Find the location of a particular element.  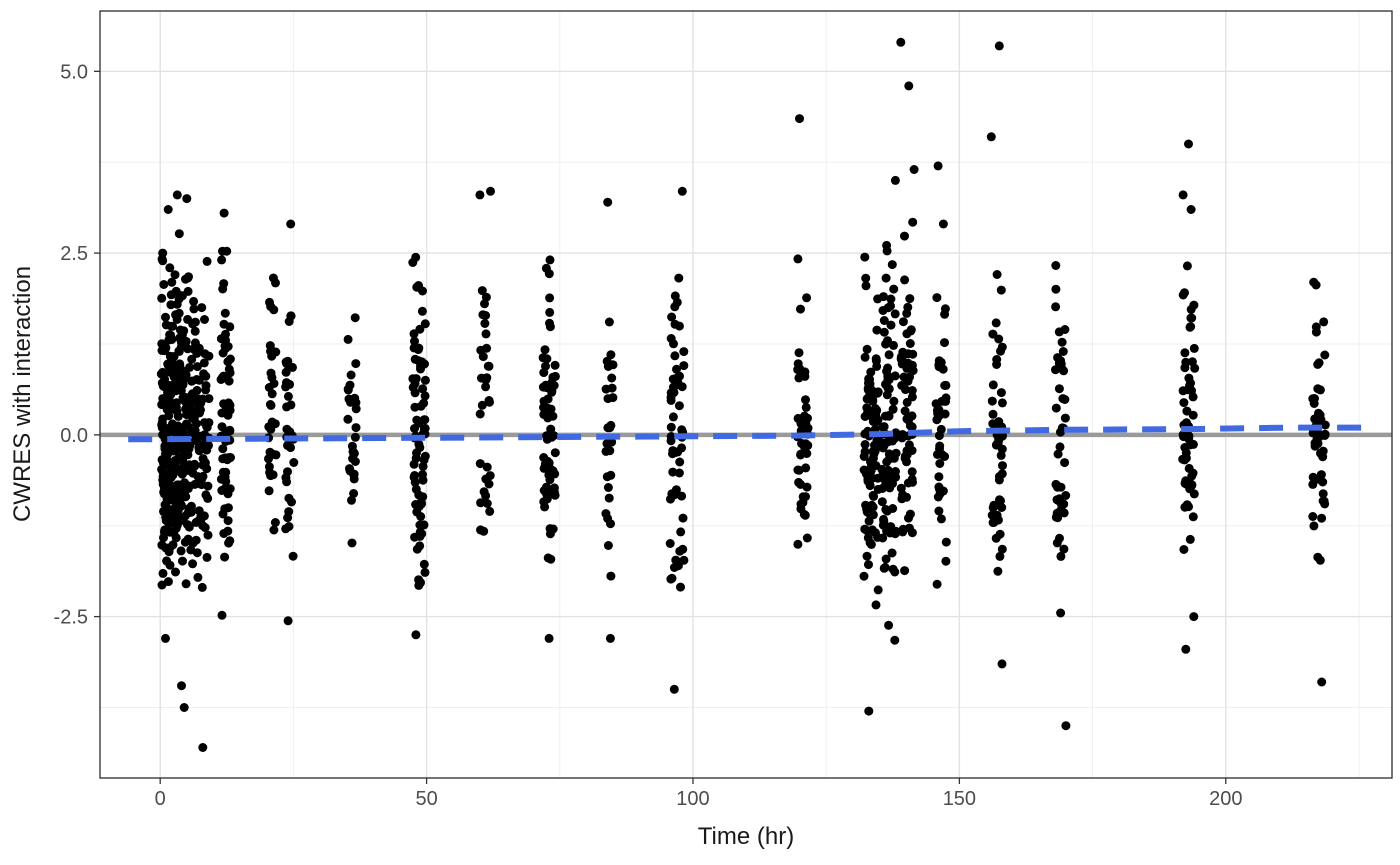

y-tick-label: 5.0 is located at coordinates (74, 72).